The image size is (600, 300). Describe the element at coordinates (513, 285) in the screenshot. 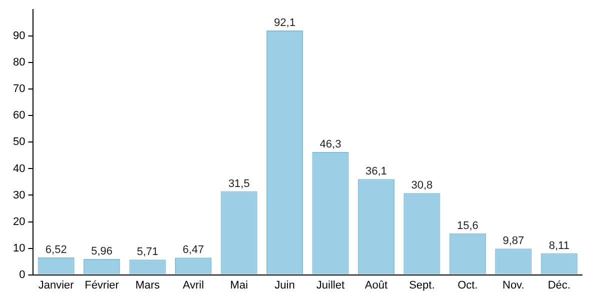

I see `x-tick-label: Nov.` at that location.